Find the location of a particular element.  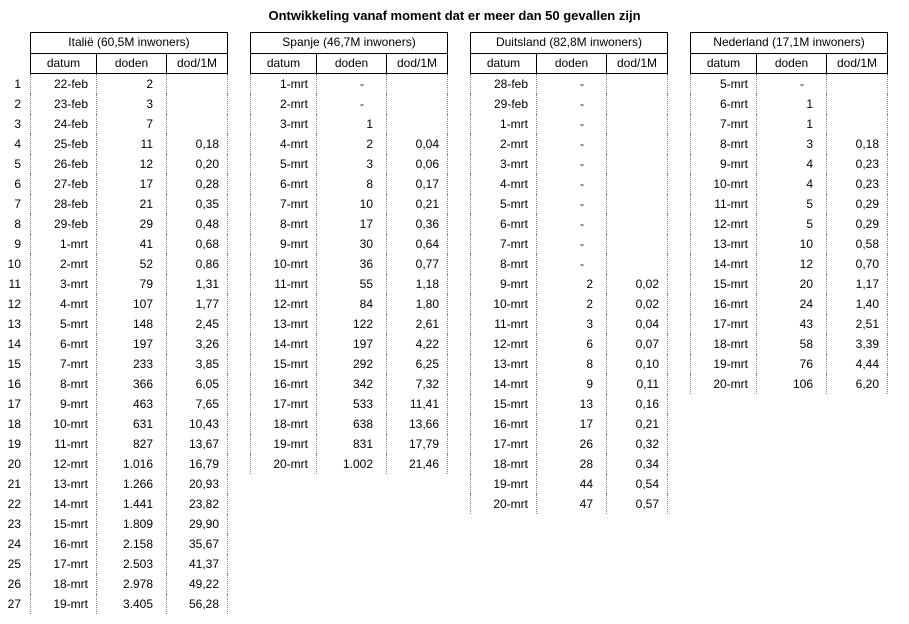

cell: 463 is located at coordinates (131, 404).